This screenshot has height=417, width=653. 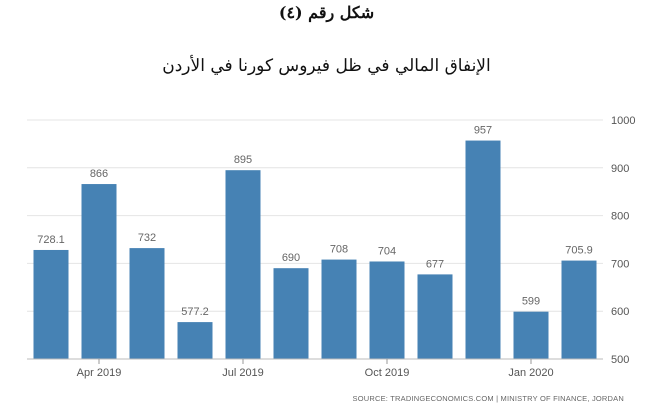 I want to click on value-label: 708, so click(x=339, y=250).